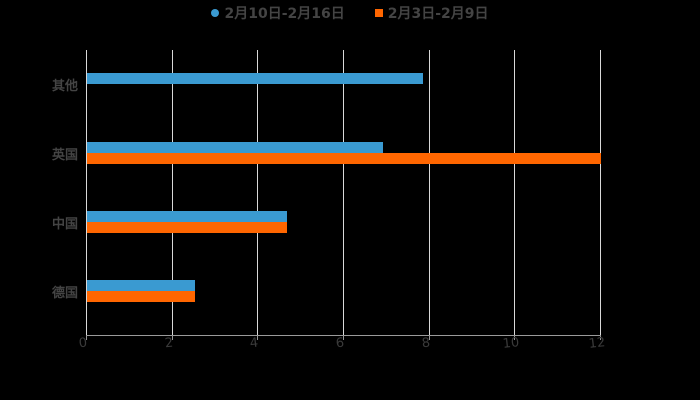  Describe the element at coordinates (83, 343) in the screenshot. I see `x-tick-label: 0` at that location.